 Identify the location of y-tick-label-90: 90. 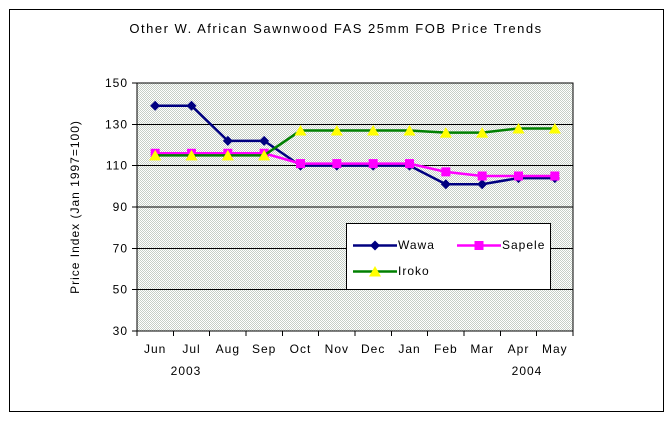
(120, 207).